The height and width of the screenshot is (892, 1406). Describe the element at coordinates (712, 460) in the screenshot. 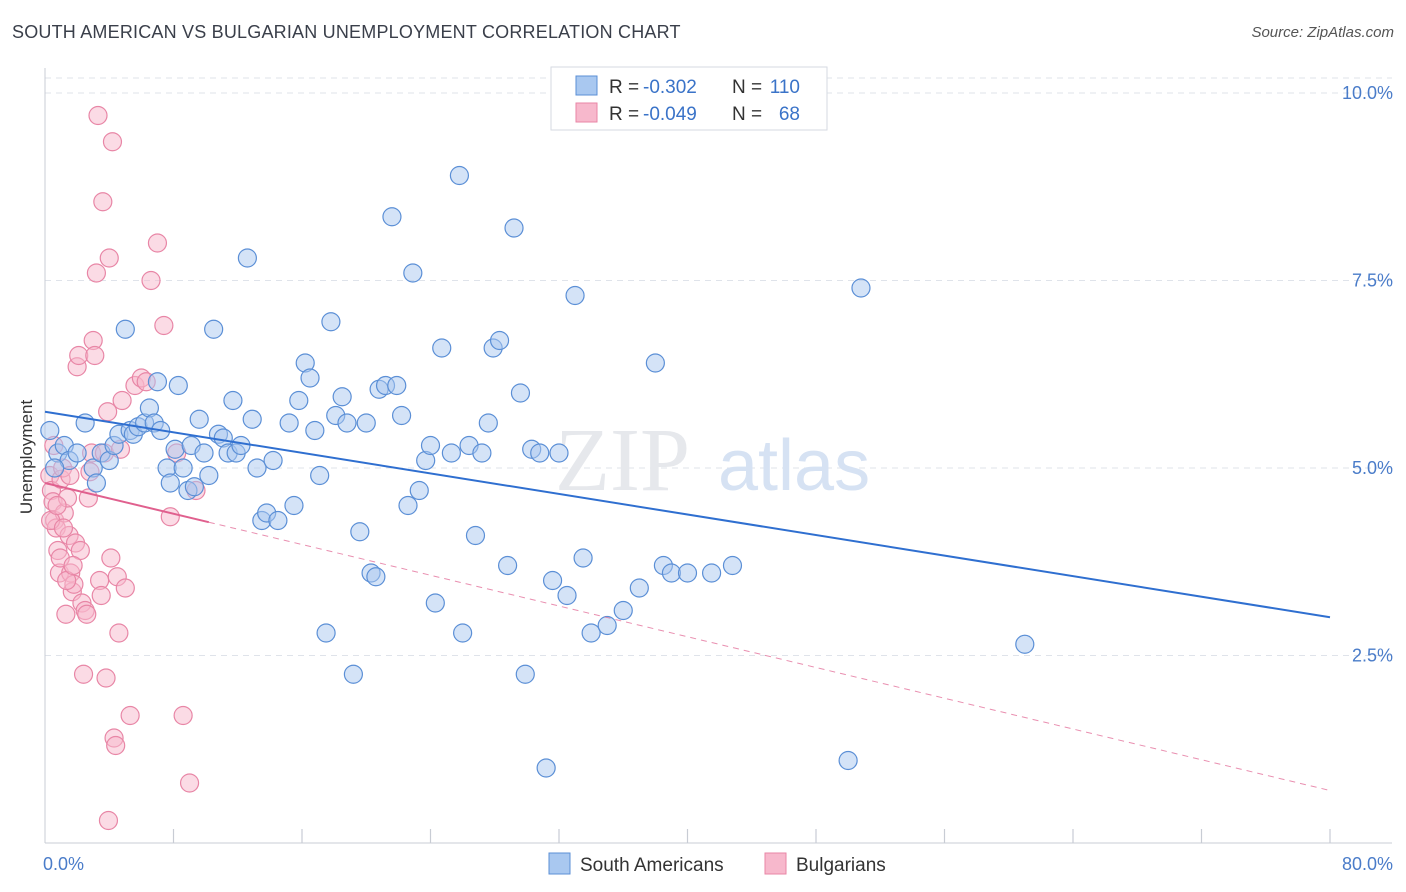

I see `watermark: ZIP atlas` at that location.